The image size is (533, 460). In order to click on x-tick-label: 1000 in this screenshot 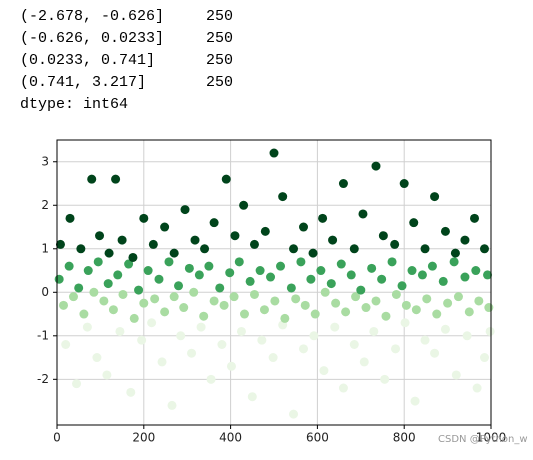, I will do `click(491, 438)`.